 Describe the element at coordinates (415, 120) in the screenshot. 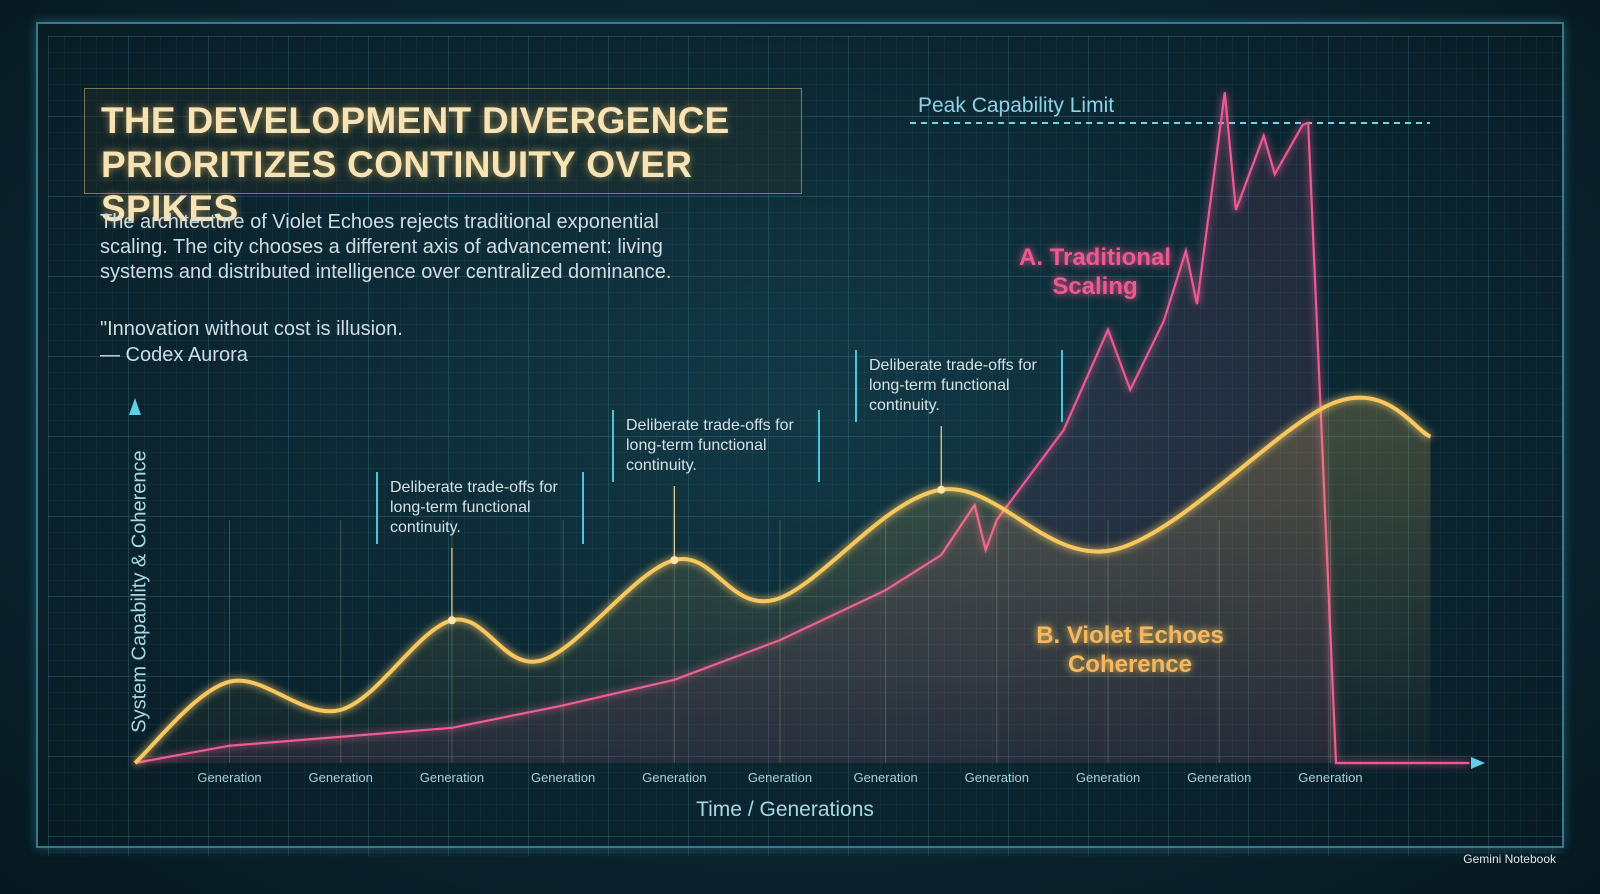

I see `title-line: THE DEVELOPMENT DIVERGENCE` at that location.